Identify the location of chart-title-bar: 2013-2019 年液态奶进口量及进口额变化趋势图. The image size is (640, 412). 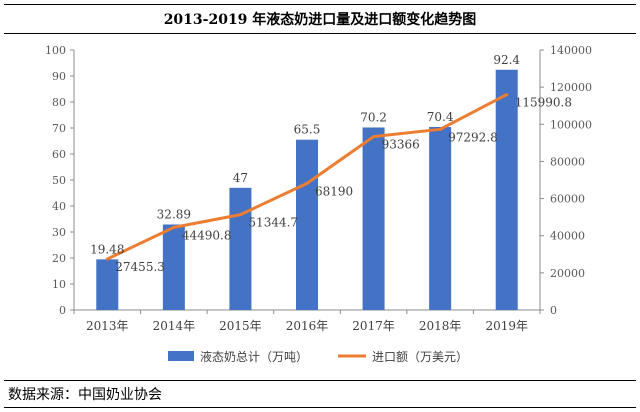
(320, 19).